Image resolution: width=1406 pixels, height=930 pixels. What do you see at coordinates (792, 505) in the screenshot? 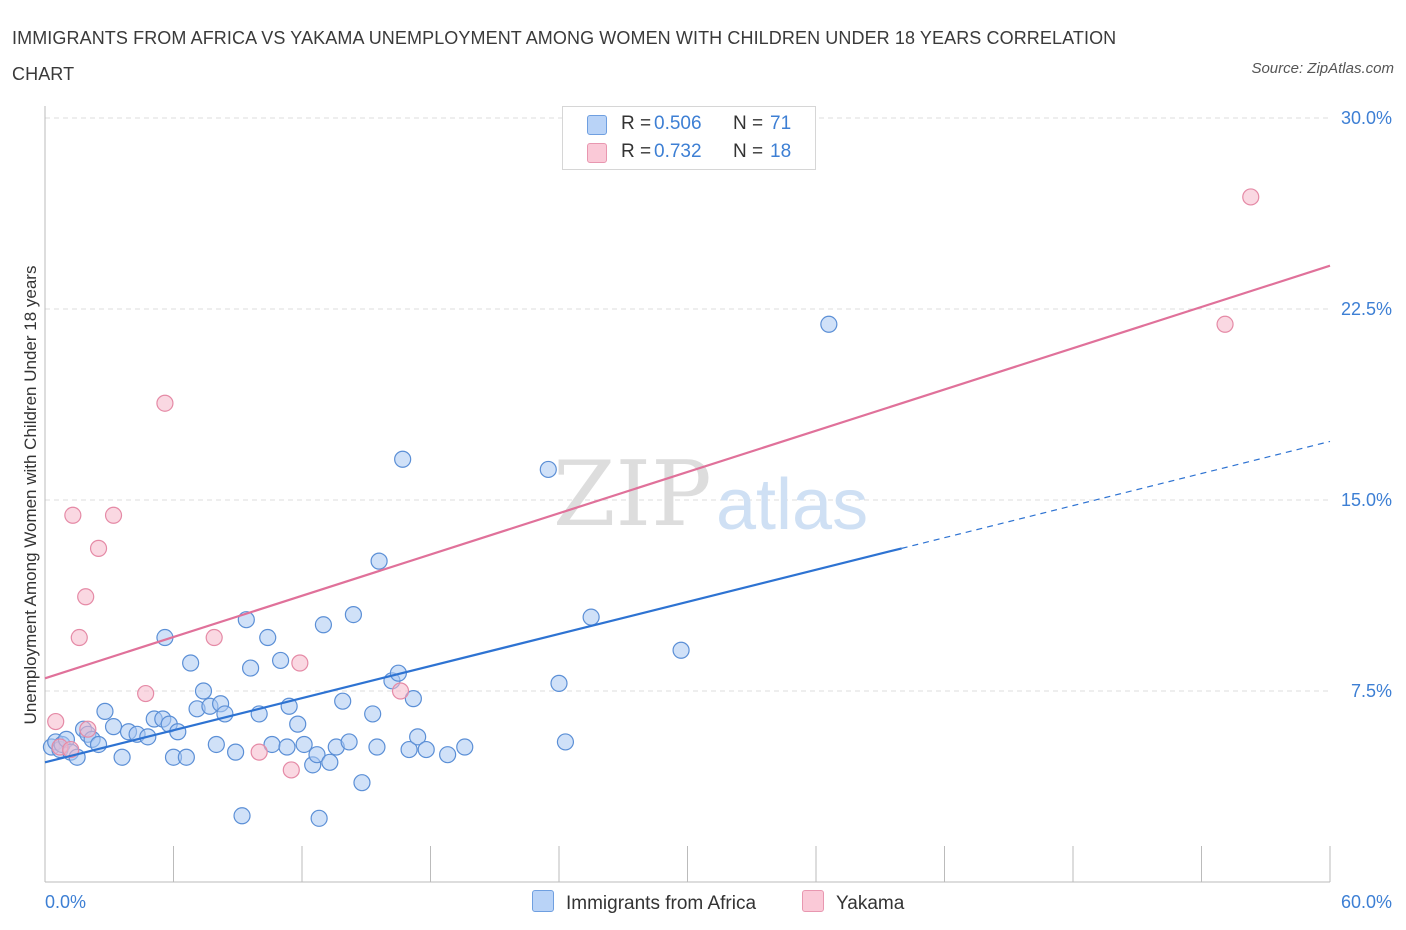
I see `watermark-atlas: atlas` at bounding box center [792, 505].